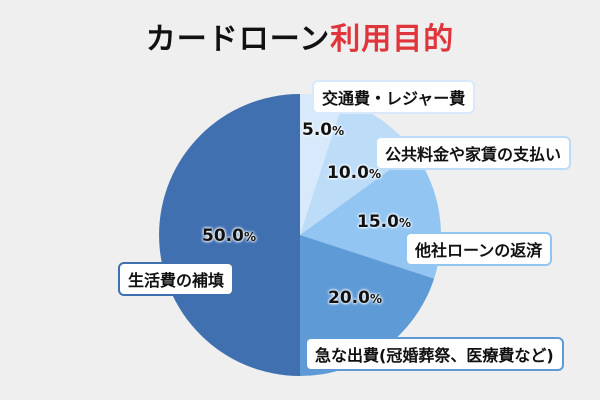 This screenshot has width=600, height=400. Describe the element at coordinates (473, 153) in the screenshot. I see `slice-label: 公共料金や家賃の支払い` at that location.